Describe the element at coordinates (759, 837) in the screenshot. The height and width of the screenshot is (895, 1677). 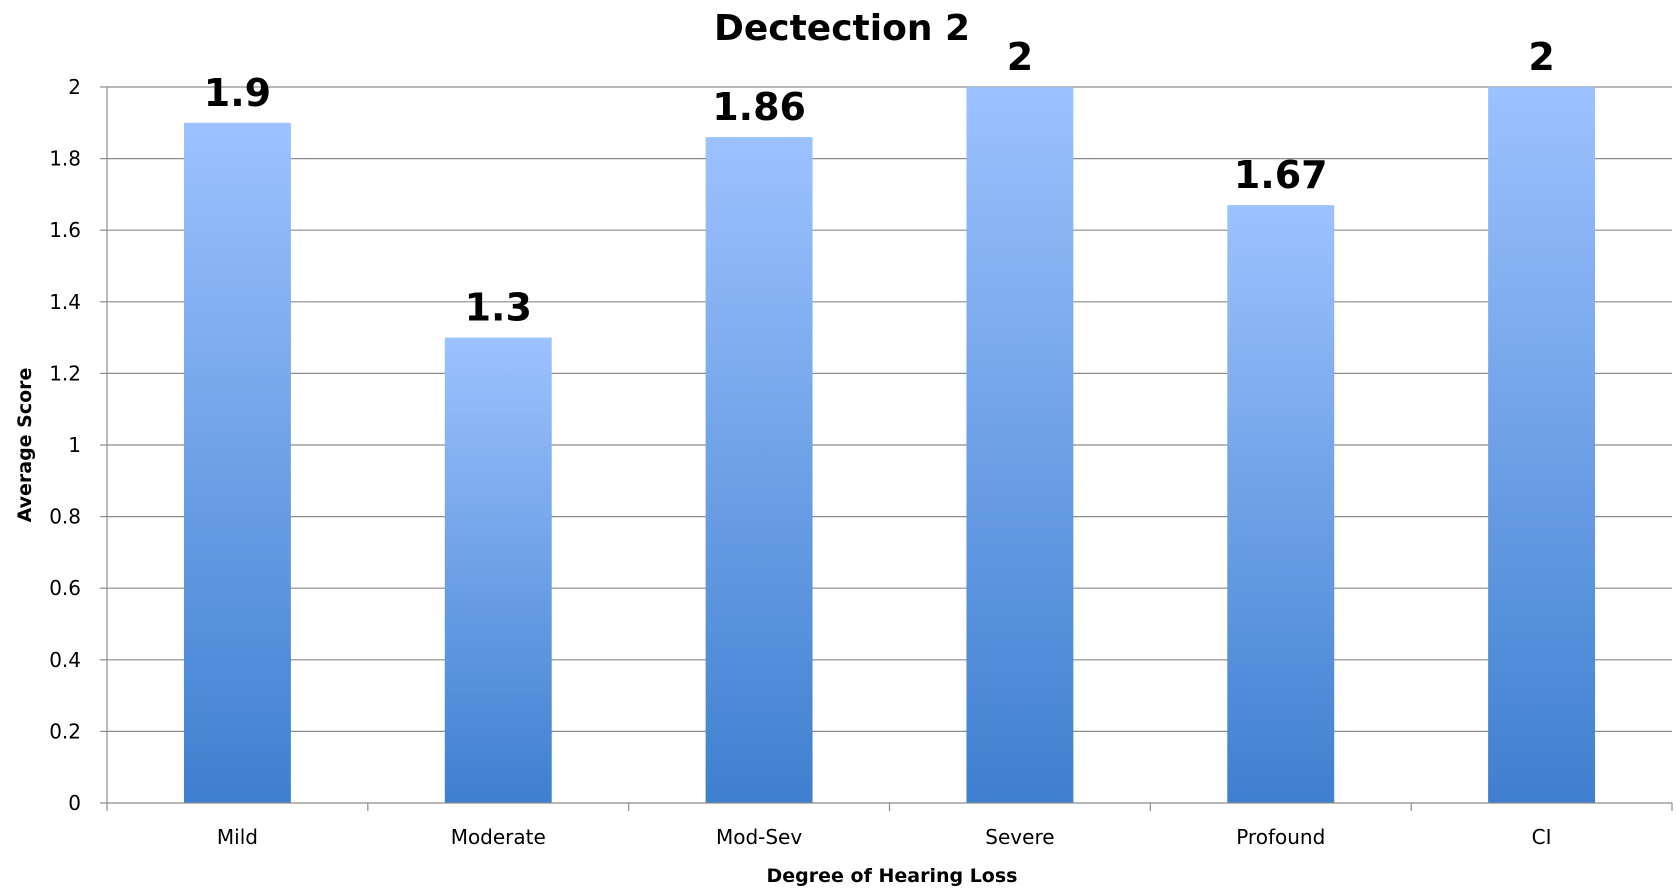
I see `x-tick-label: Mod-Sev` at that location.